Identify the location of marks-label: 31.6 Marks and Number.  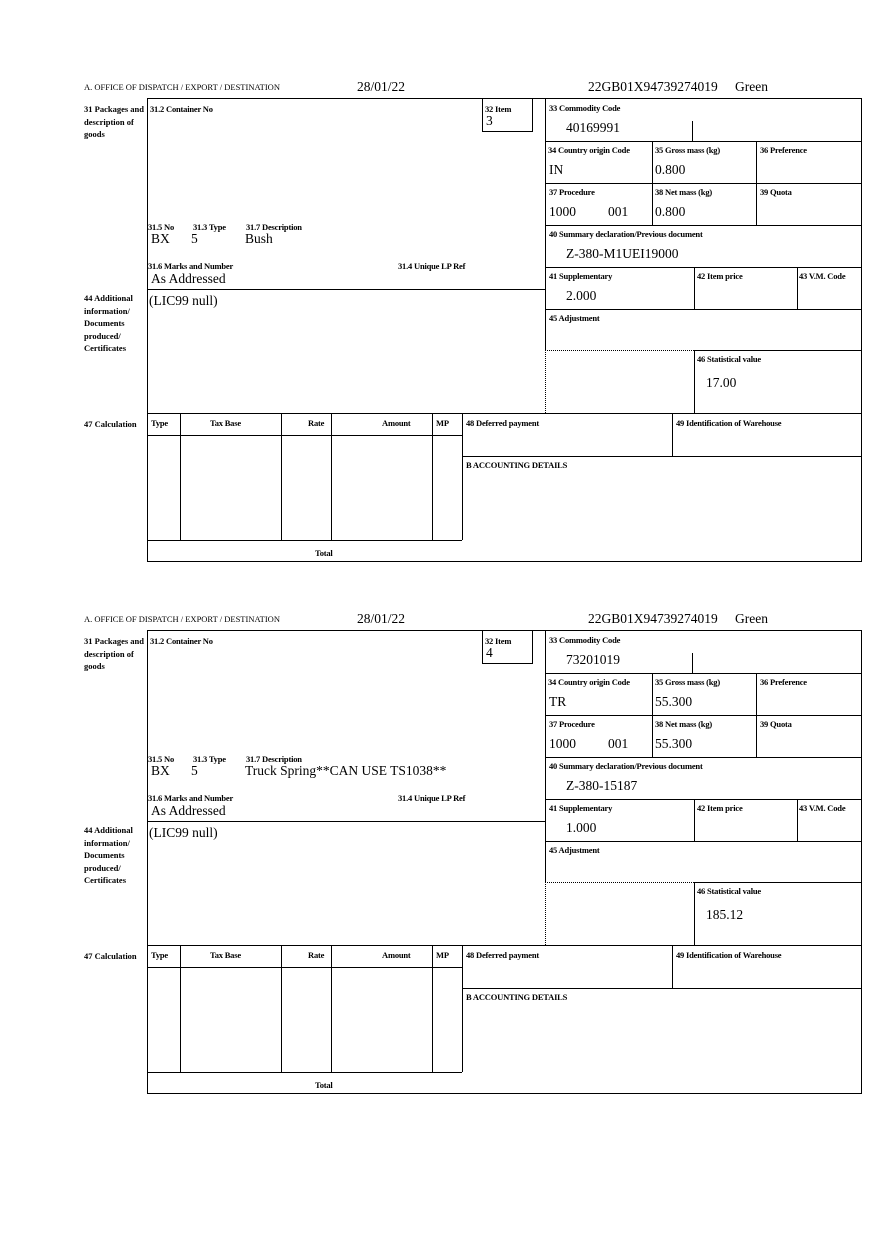
(191, 798).